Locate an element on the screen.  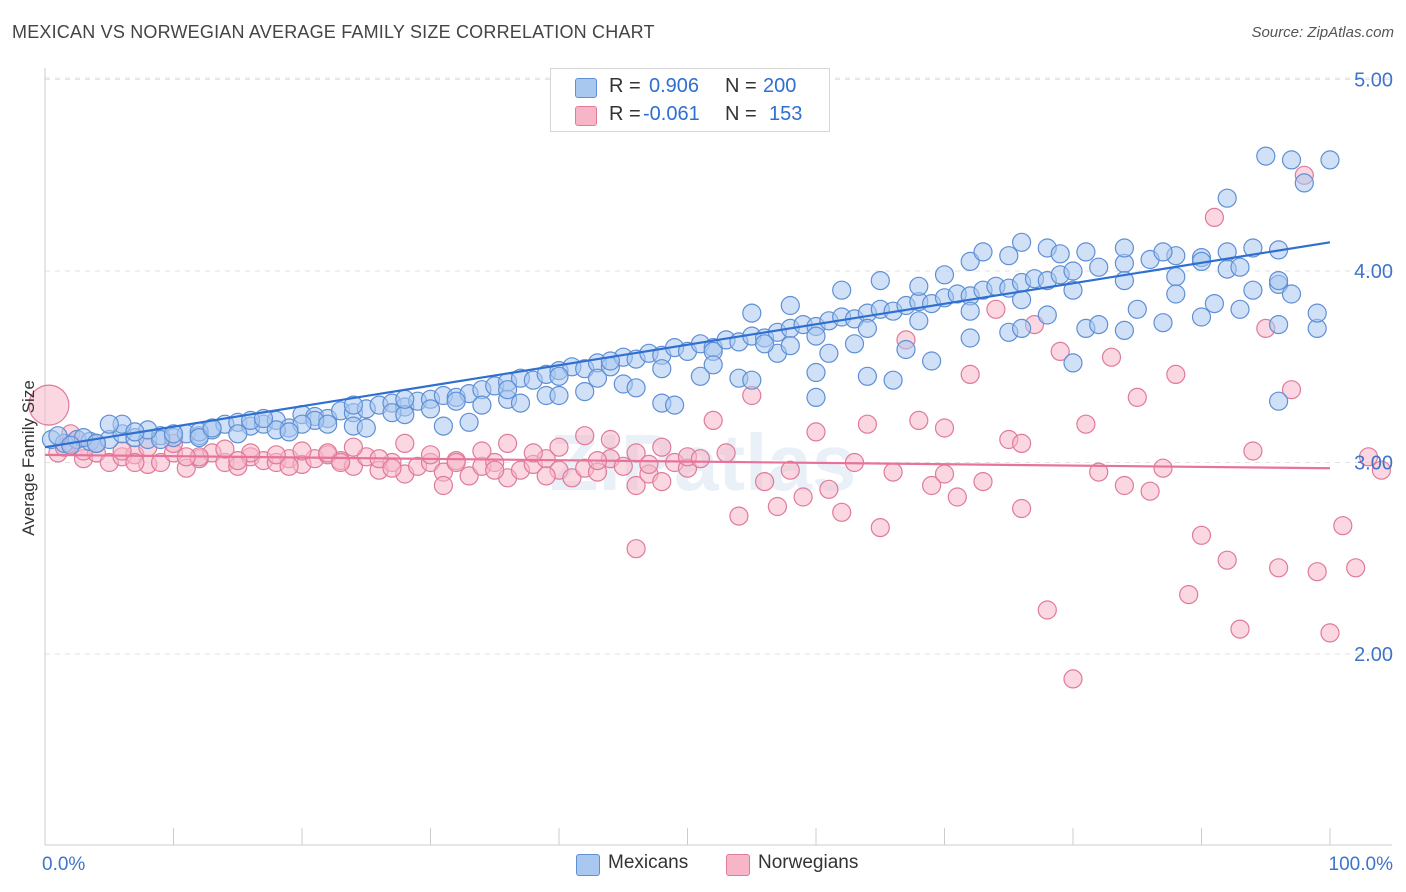
legend-row-norwegians: R = -0.061 N = 153 is located at coordinates (690, 115).